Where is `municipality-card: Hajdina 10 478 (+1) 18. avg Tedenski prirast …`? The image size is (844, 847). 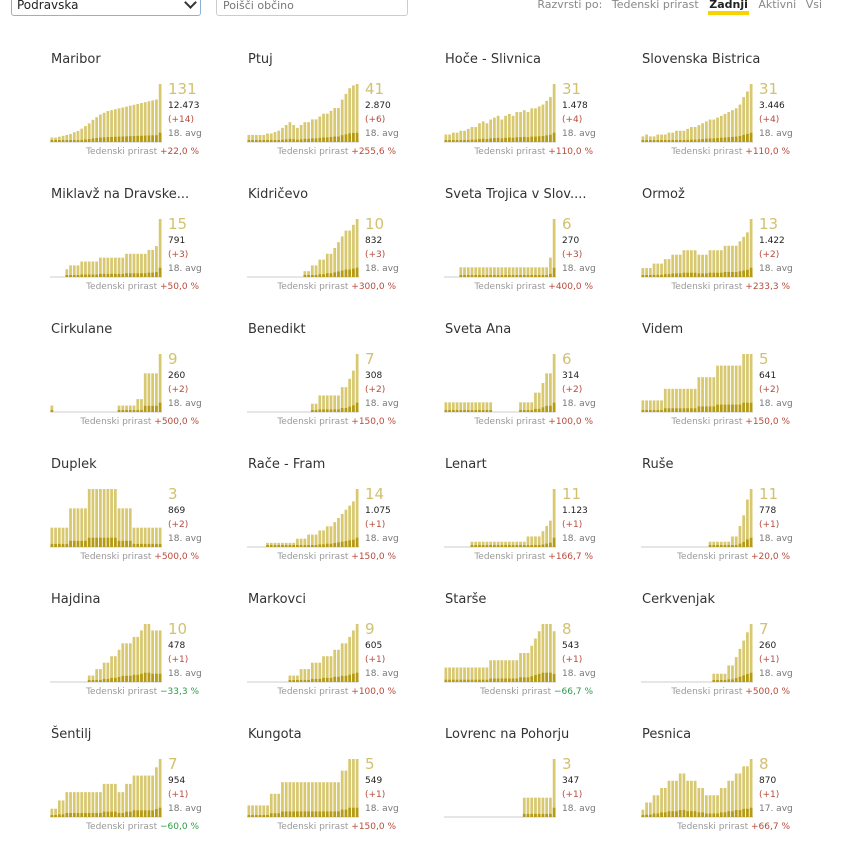 municipality-card: Hajdina 10 478 (+1) 18. avg Tedenski prirast … is located at coordinates (130, 652).